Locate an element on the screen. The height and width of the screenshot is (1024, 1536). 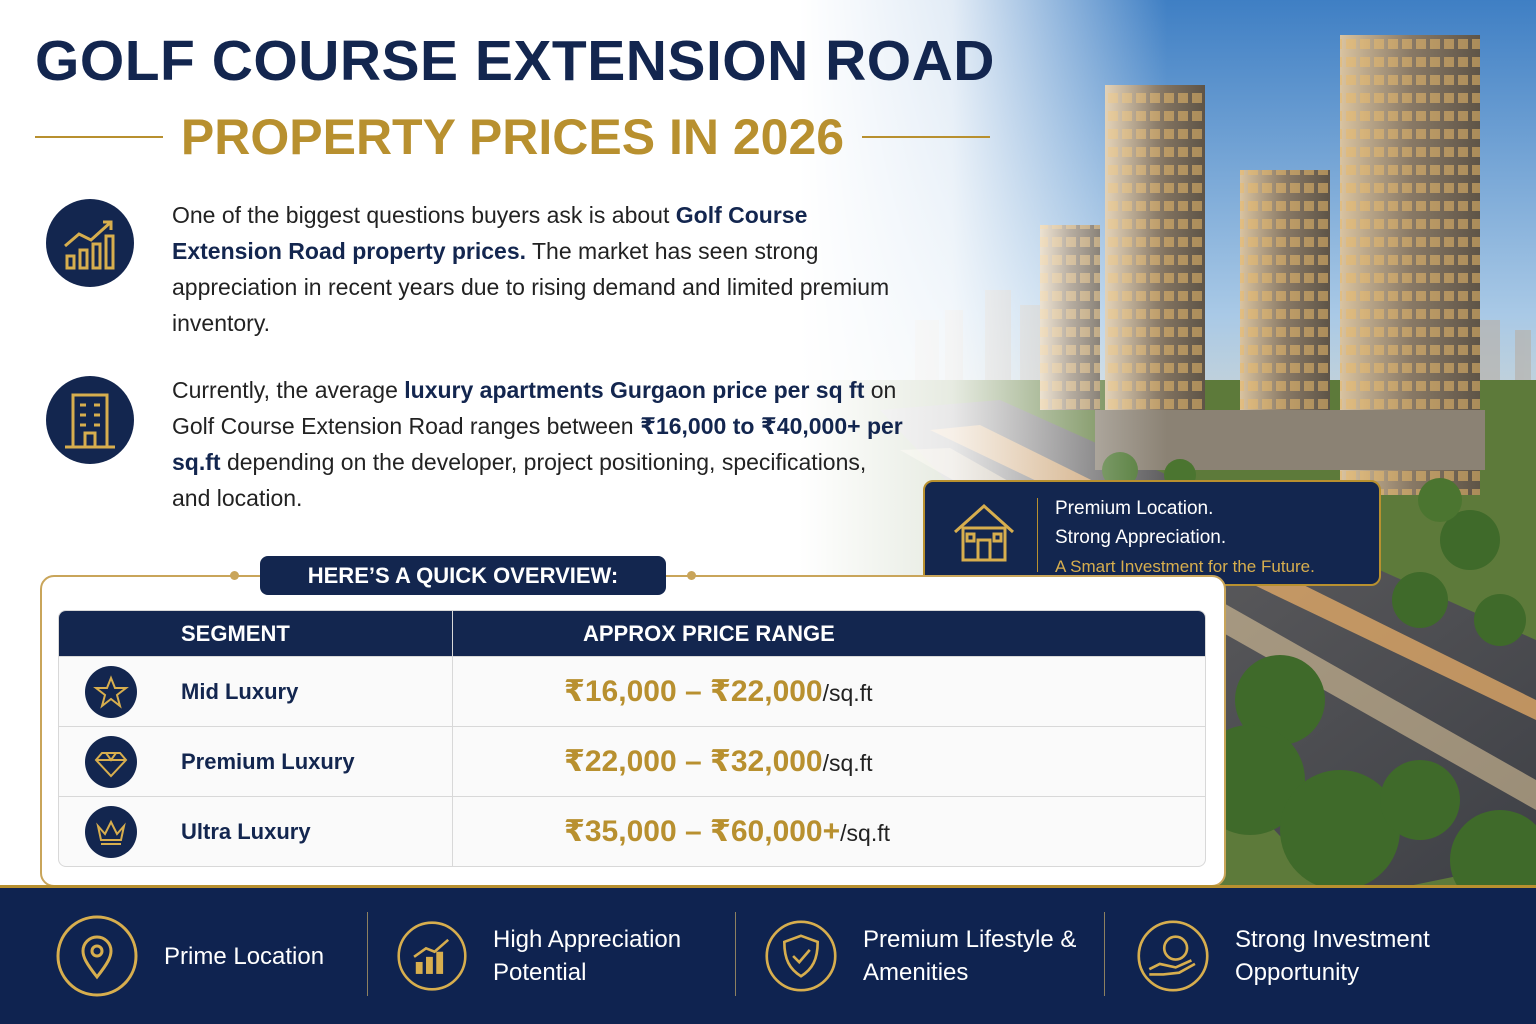
callout-line: Premium Location. is located at coordinates (1134, 508).